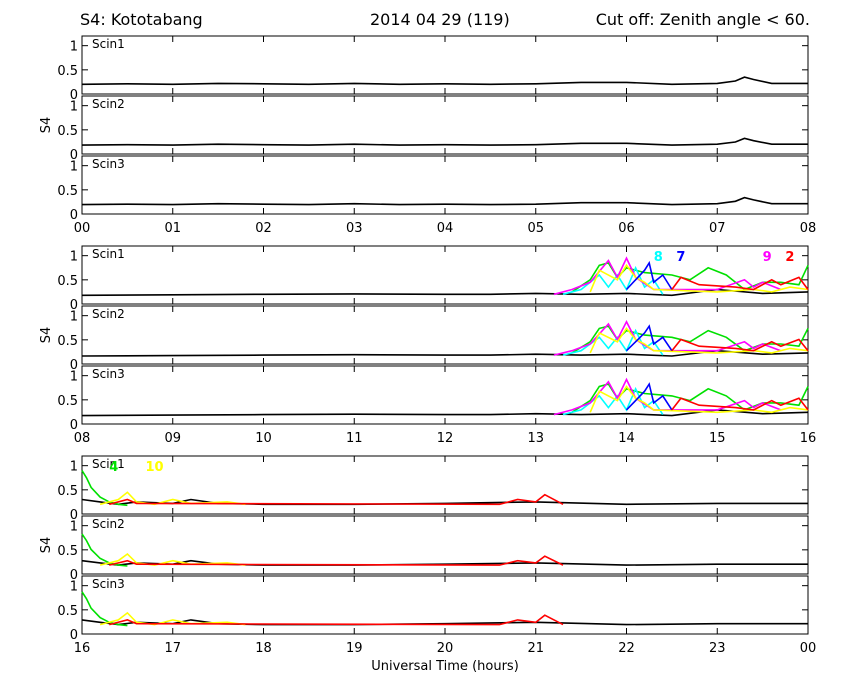 This screenshot has height=680, width=850. What do you see at coordinates (172, 648) in the screenshot?
I see `x-tick-label: 17` at bounding box center [172, 648].